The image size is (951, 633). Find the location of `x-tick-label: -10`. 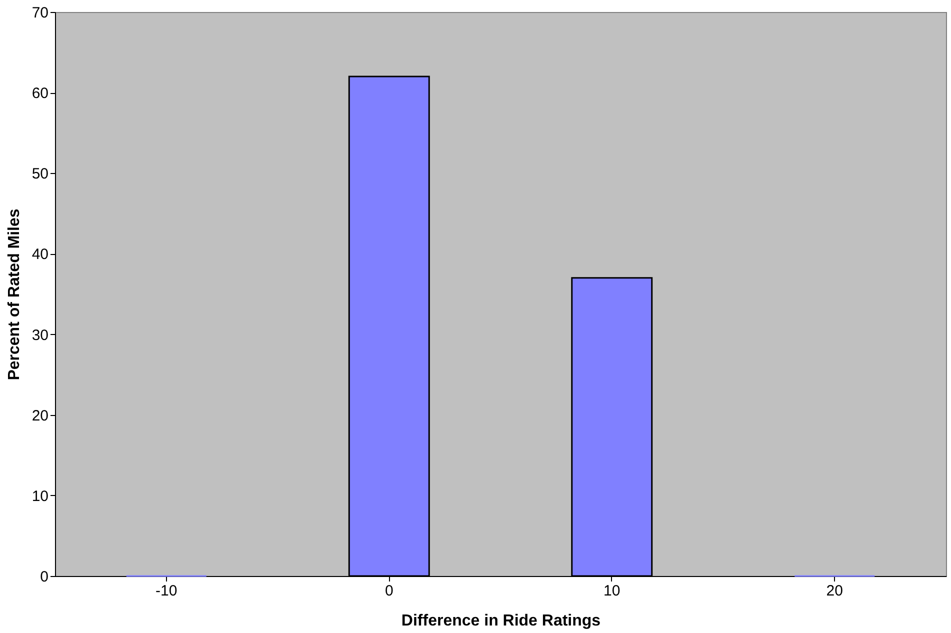

x-tick-label: -10 is located at coordinates (167, 591).